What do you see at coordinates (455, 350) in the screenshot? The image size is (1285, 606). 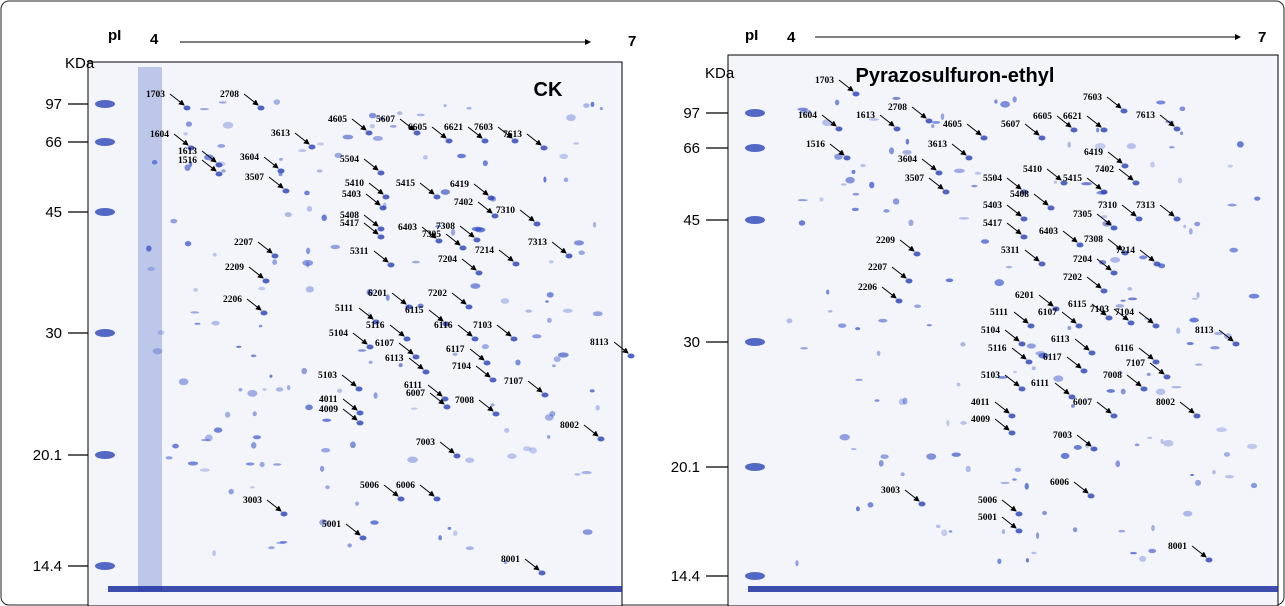 I see `spot-label: 6117` at bounding box center [455, 350].